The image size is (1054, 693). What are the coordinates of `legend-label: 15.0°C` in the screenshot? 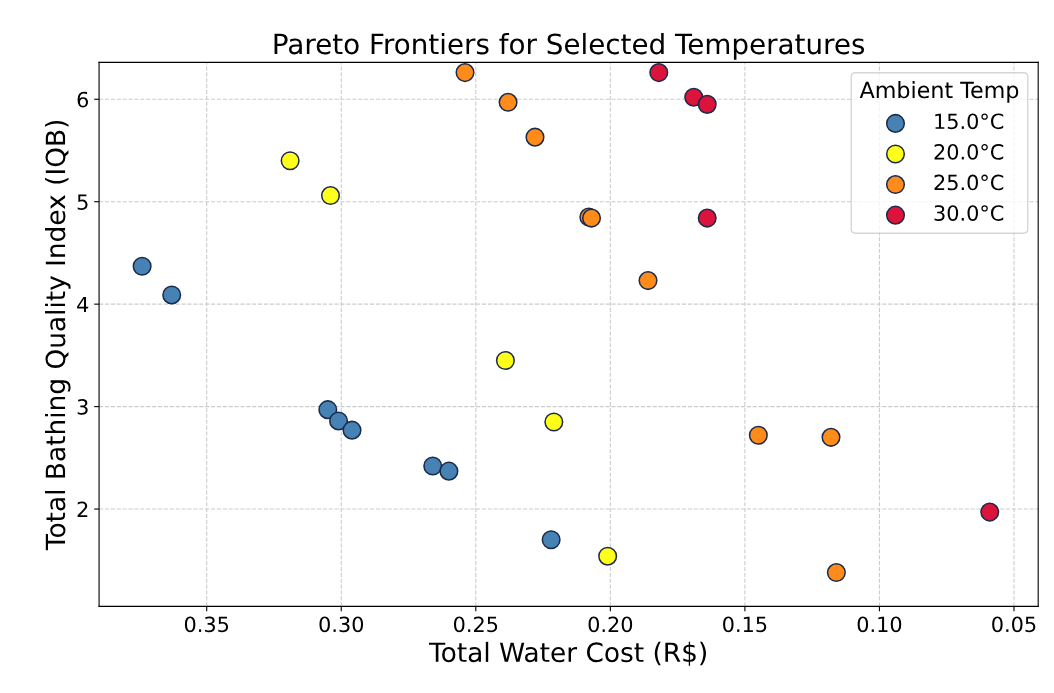 It's located at (969, 121).